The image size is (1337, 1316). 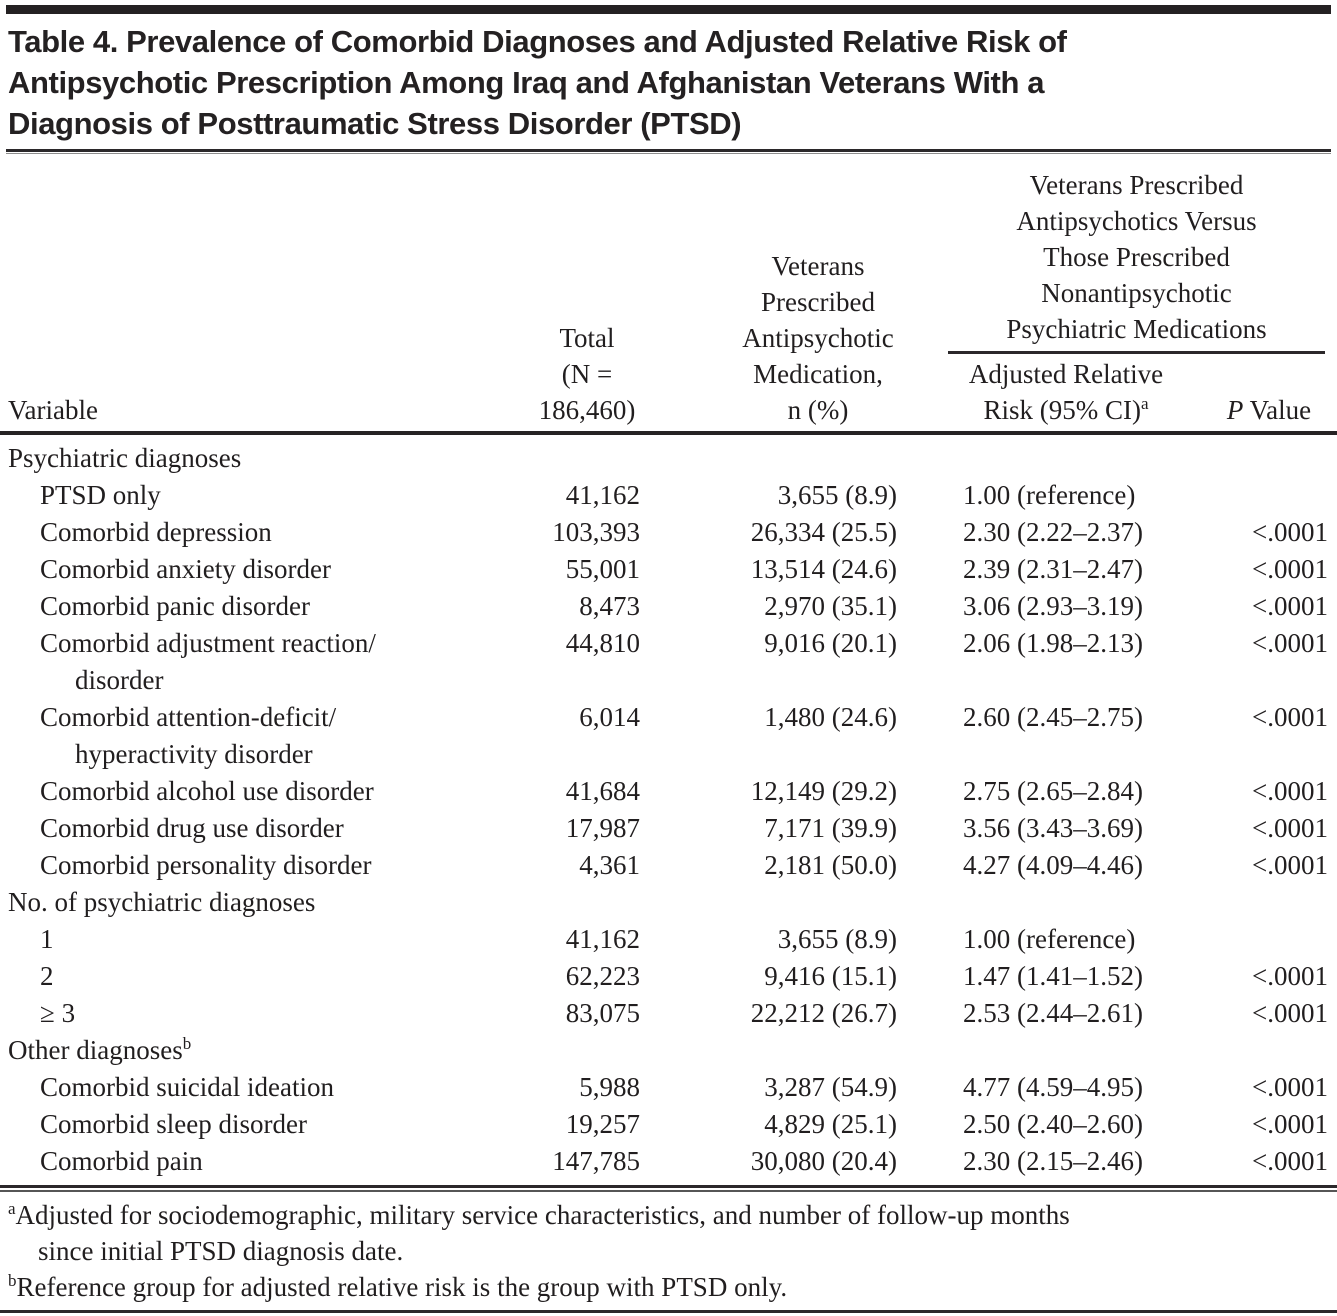 I want to click on cell-n-percent: 3,287 (54.9), so click(x=830, y=1087).